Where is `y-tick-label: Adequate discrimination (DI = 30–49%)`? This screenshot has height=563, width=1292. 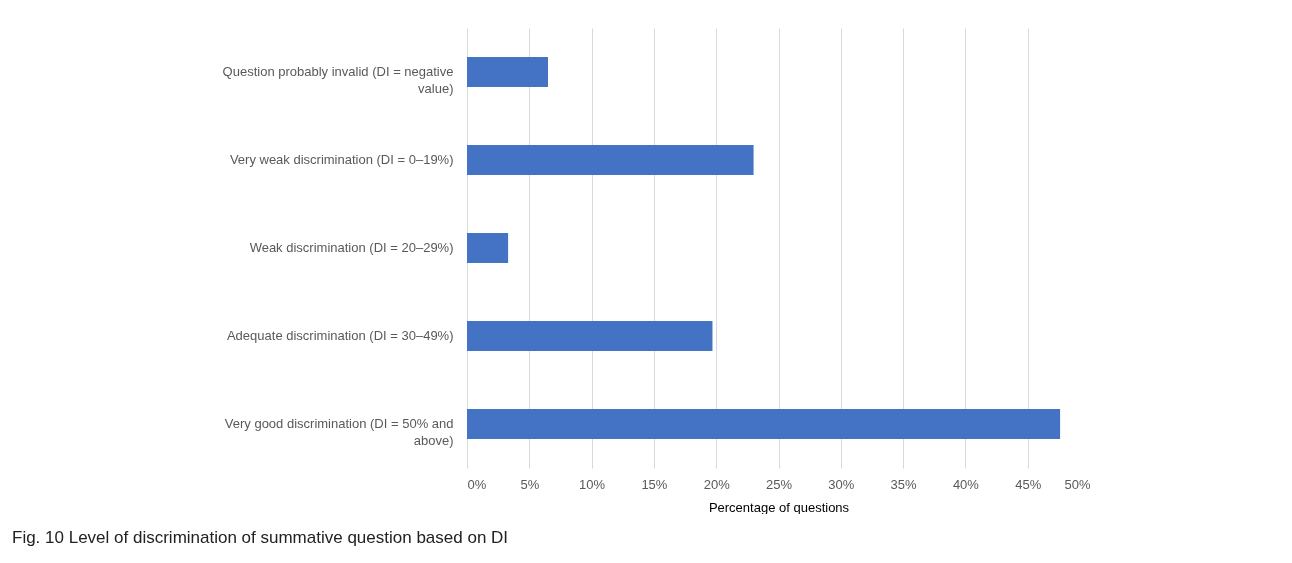
y-tick-label: Adequate discrimination (DI = 30–49%) is located at coordinates (340, 335).